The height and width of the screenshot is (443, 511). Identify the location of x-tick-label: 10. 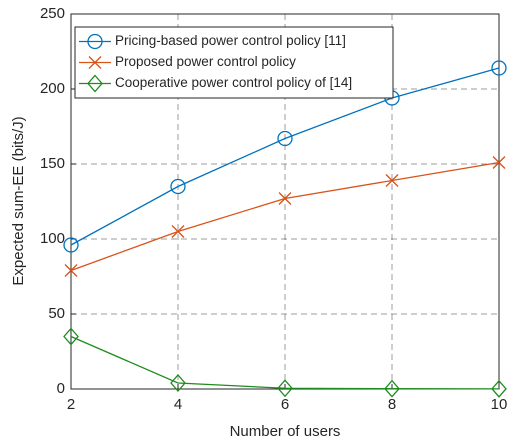
(499, 404).